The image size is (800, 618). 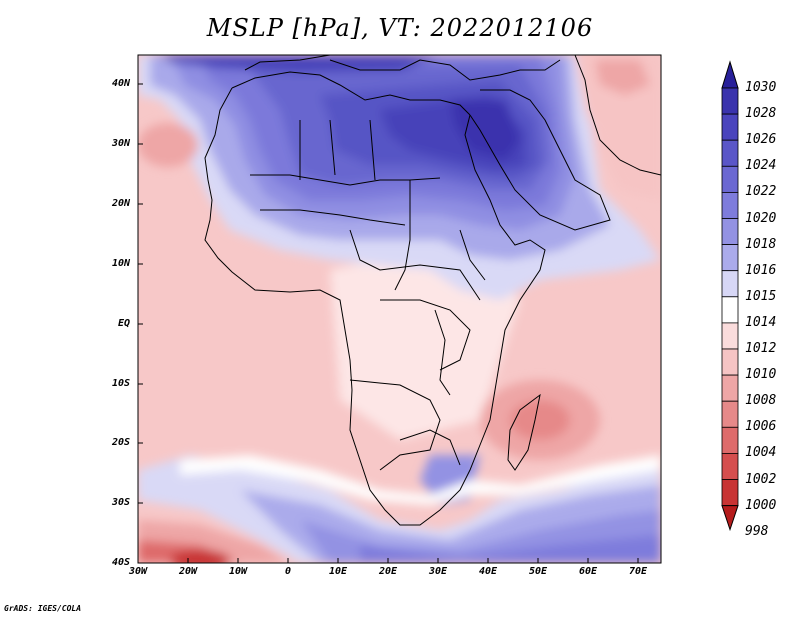 I want to click on colorbar-label: 1004, so click(x=761, y=453).